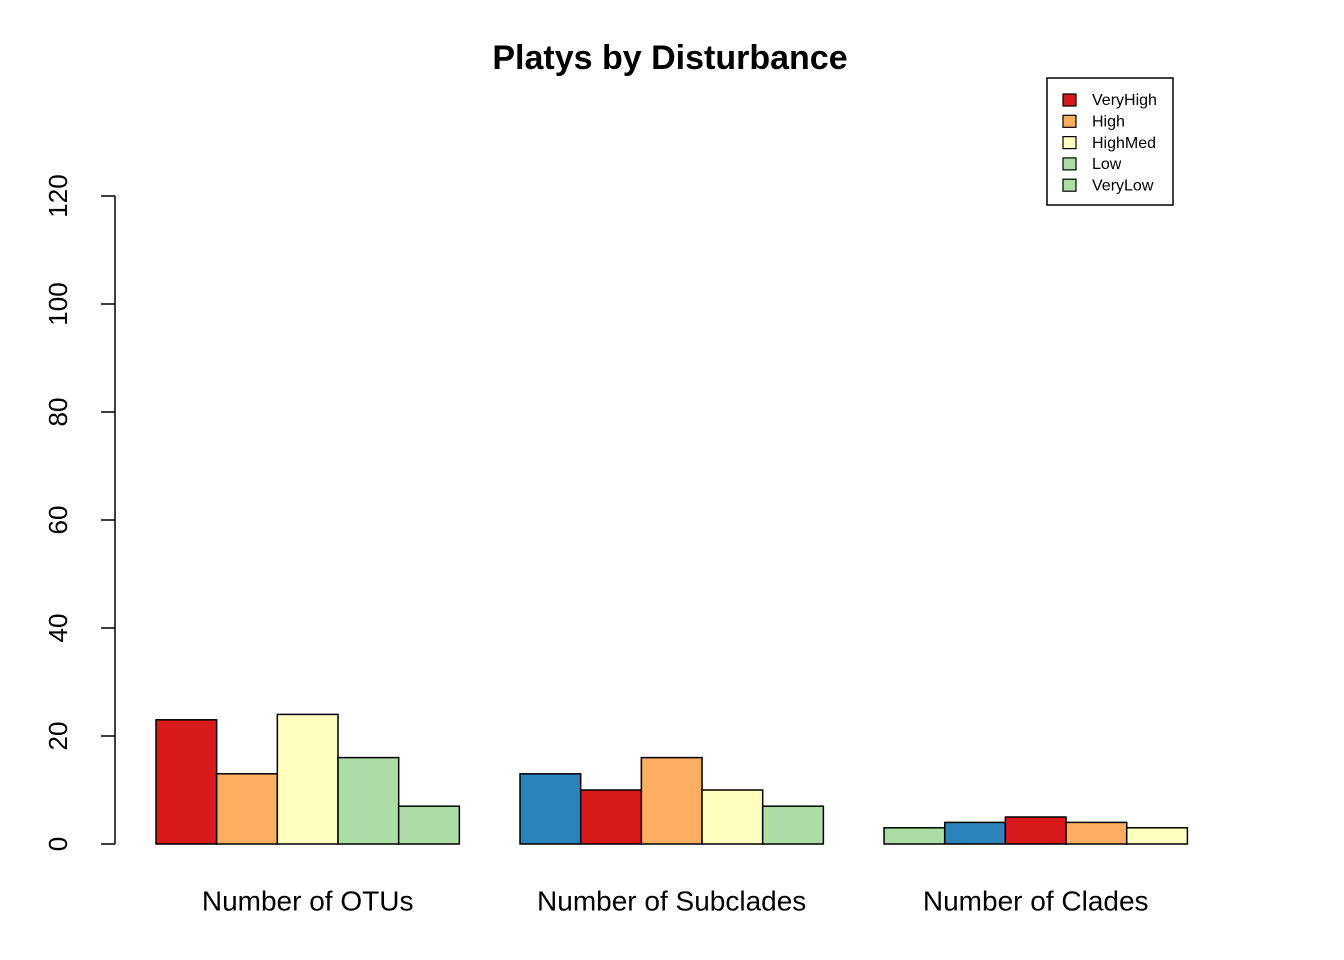 The width and height of the screenshot is (1344, 960). Describe the element at coordinates (1108, 122) in the screenshot. I see `legend-label: High` at that location.